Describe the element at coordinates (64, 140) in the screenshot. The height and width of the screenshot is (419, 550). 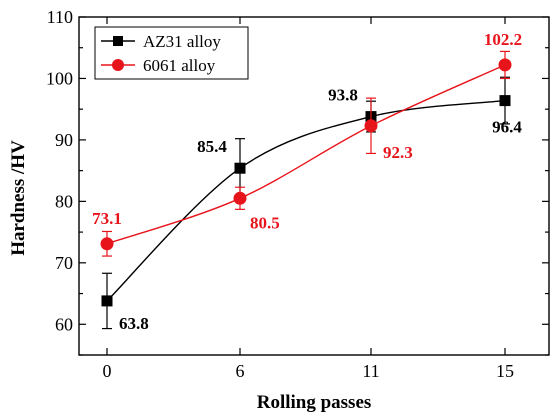
I see `y-tick-label: 90` at that location.